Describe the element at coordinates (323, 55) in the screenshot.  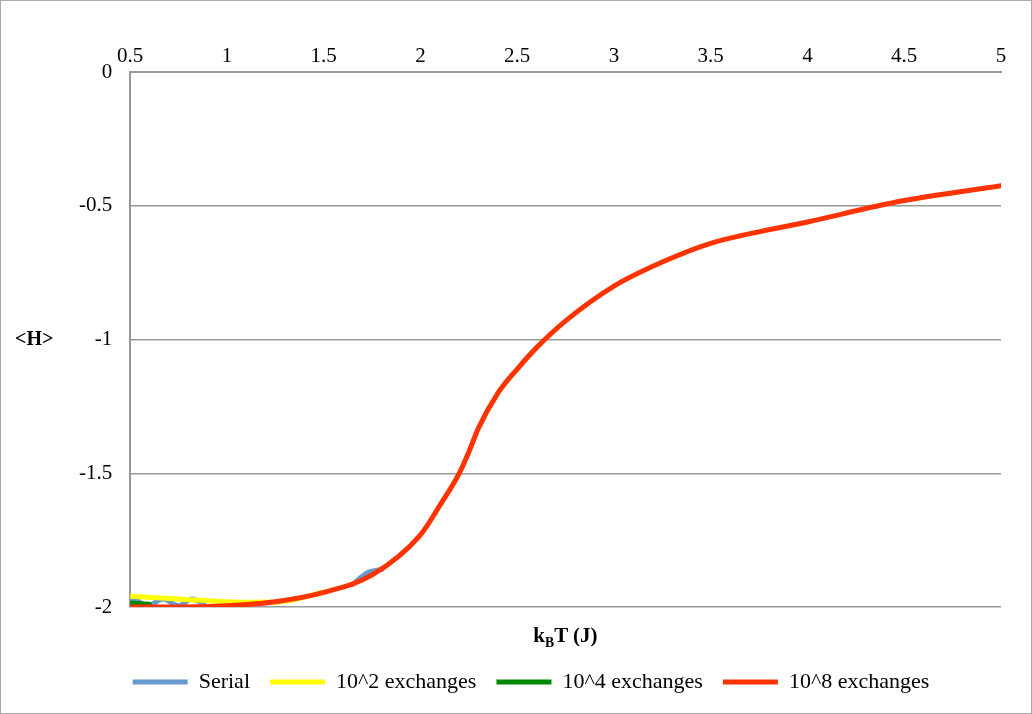
I see `x-tick-label: 1.5` at that location.